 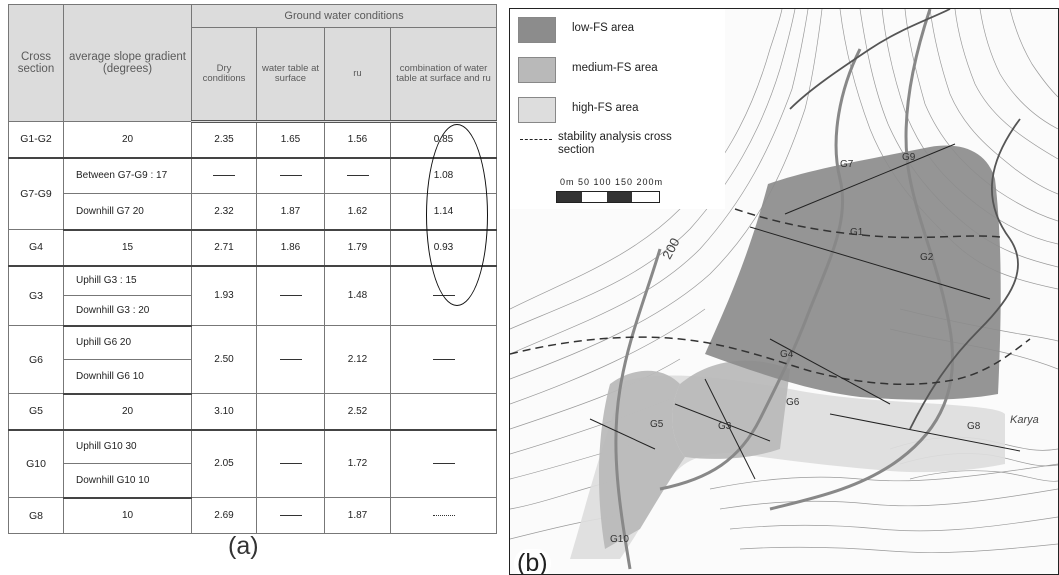 What do you see at coordinates (605, 108) in the screenshot?
I see `legend-text-high: high-FS area` at bounding box center [605, 108].